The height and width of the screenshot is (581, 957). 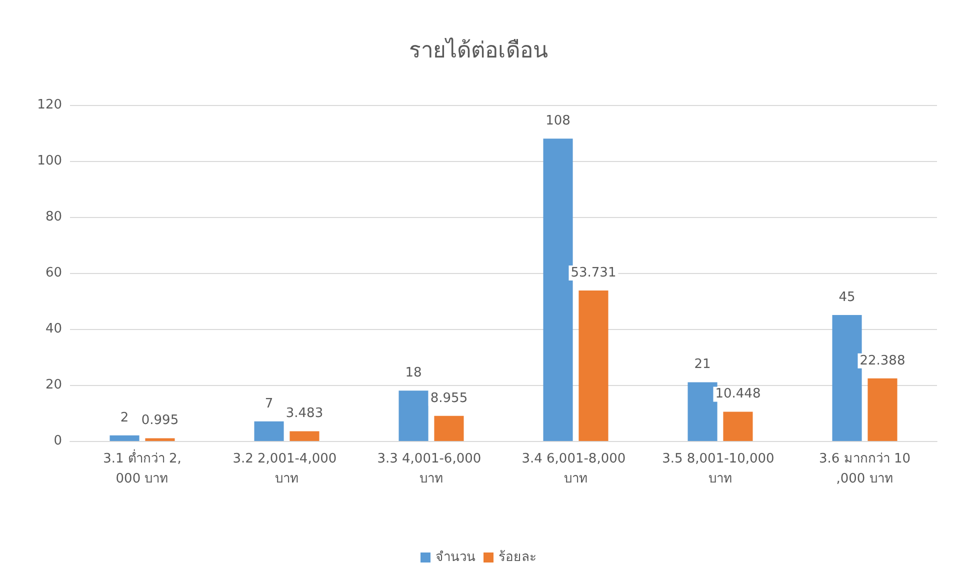 I want to click on data-label: 22.388, so click(x=883, y=360).